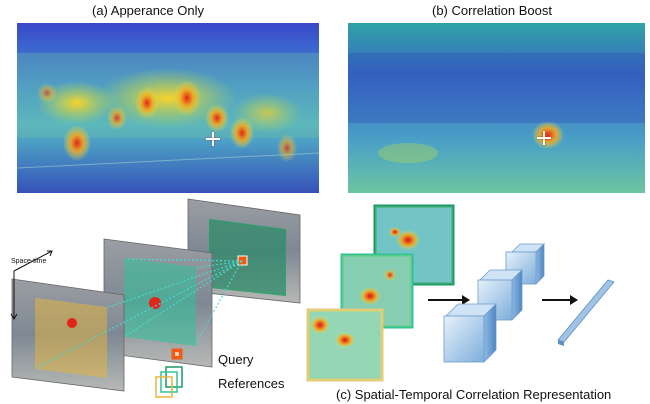 The image size is (650, 404). I want to click on references-legend-label: References, so click(251, 383).